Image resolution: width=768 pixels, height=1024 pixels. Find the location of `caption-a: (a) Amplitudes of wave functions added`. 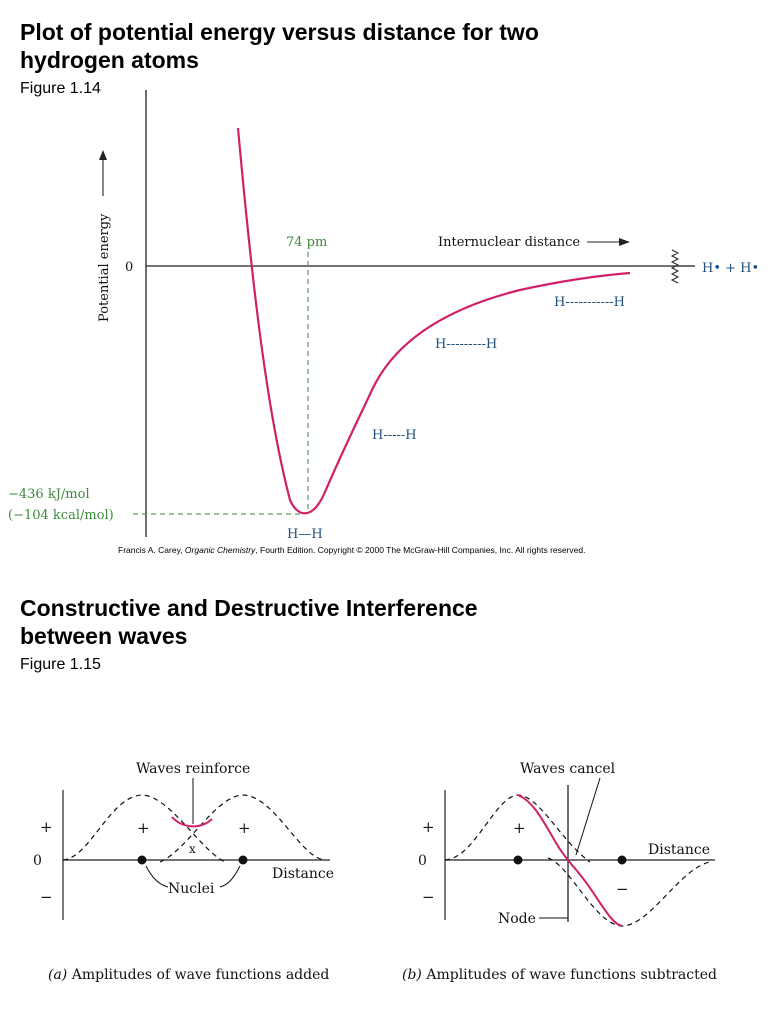

caption-a: (a) Amplitudes of wave functions added is located at coordinates (188, 975).